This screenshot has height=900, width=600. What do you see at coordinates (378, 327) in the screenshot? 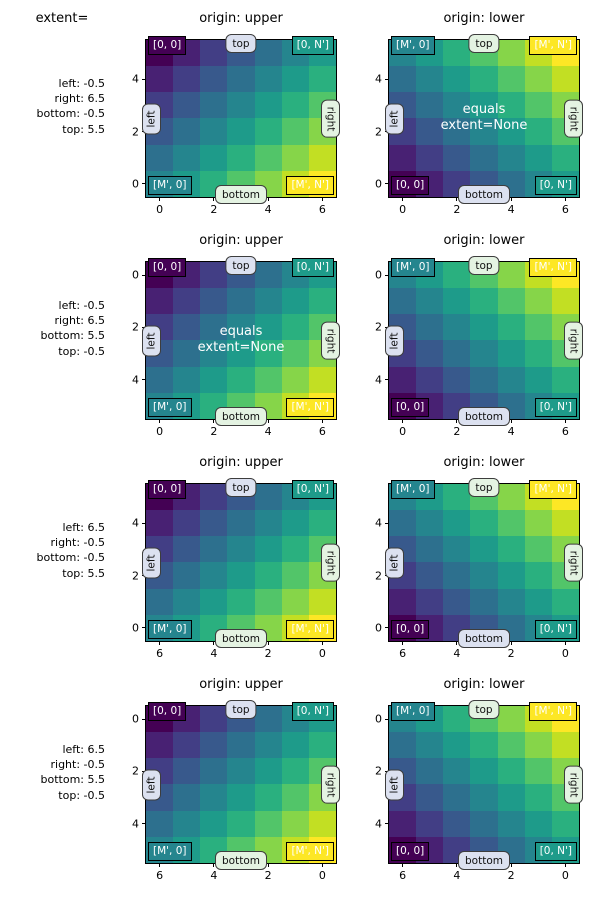
I see `y-tick-label: 2` at bounding box center [378, 327].